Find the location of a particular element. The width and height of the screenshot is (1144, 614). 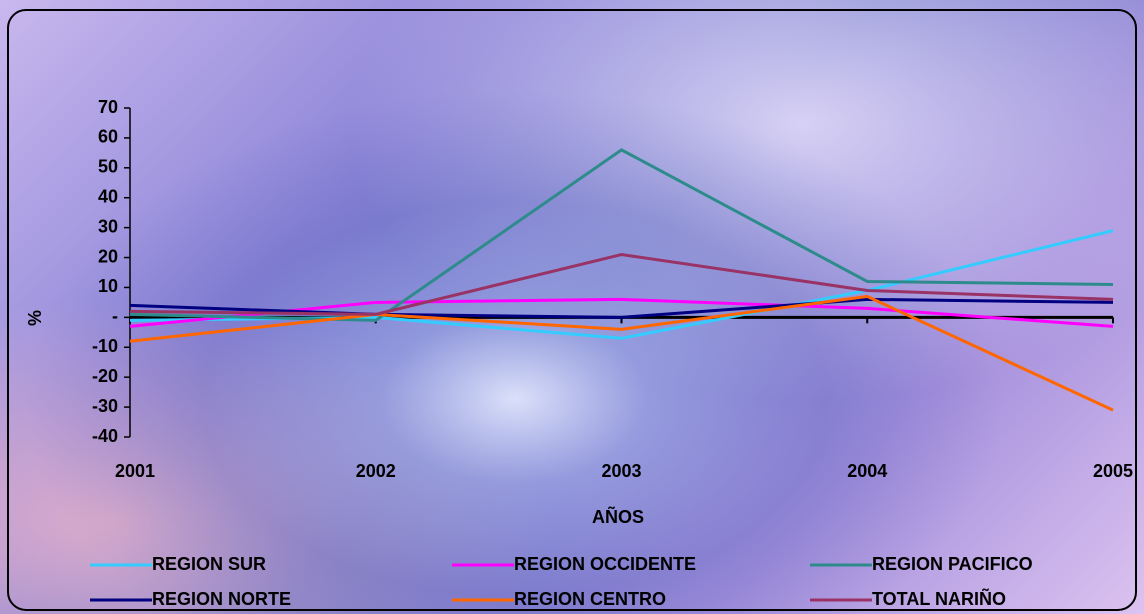

x-tick-label: 2001 is located at coordinates (135, 471).